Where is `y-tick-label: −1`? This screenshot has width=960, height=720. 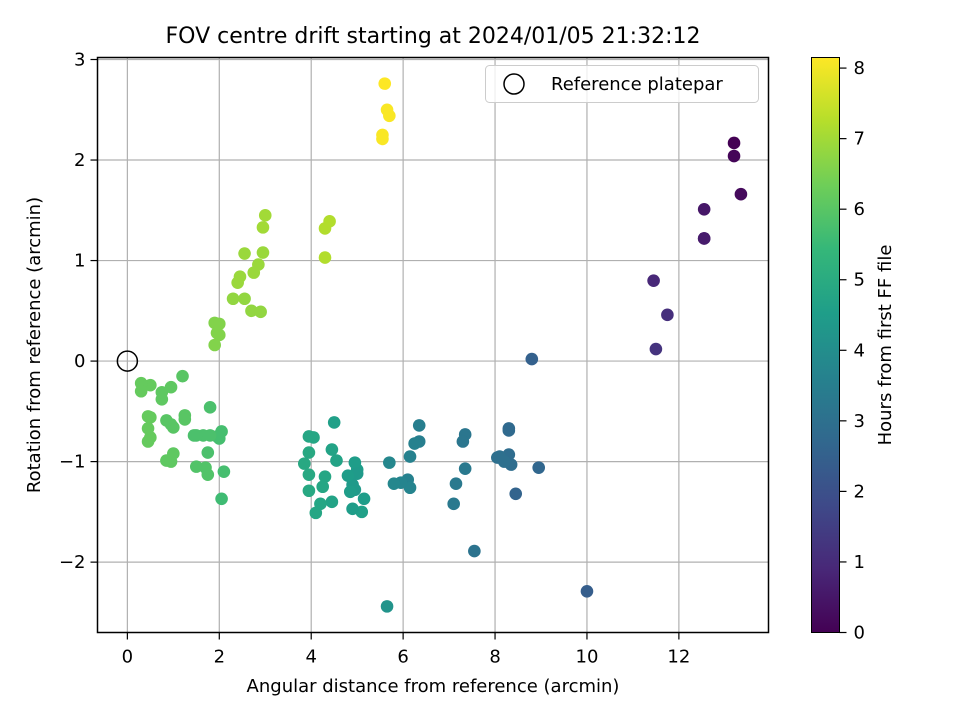 y-tick-label: −1 is located at coordinates (72, 462).